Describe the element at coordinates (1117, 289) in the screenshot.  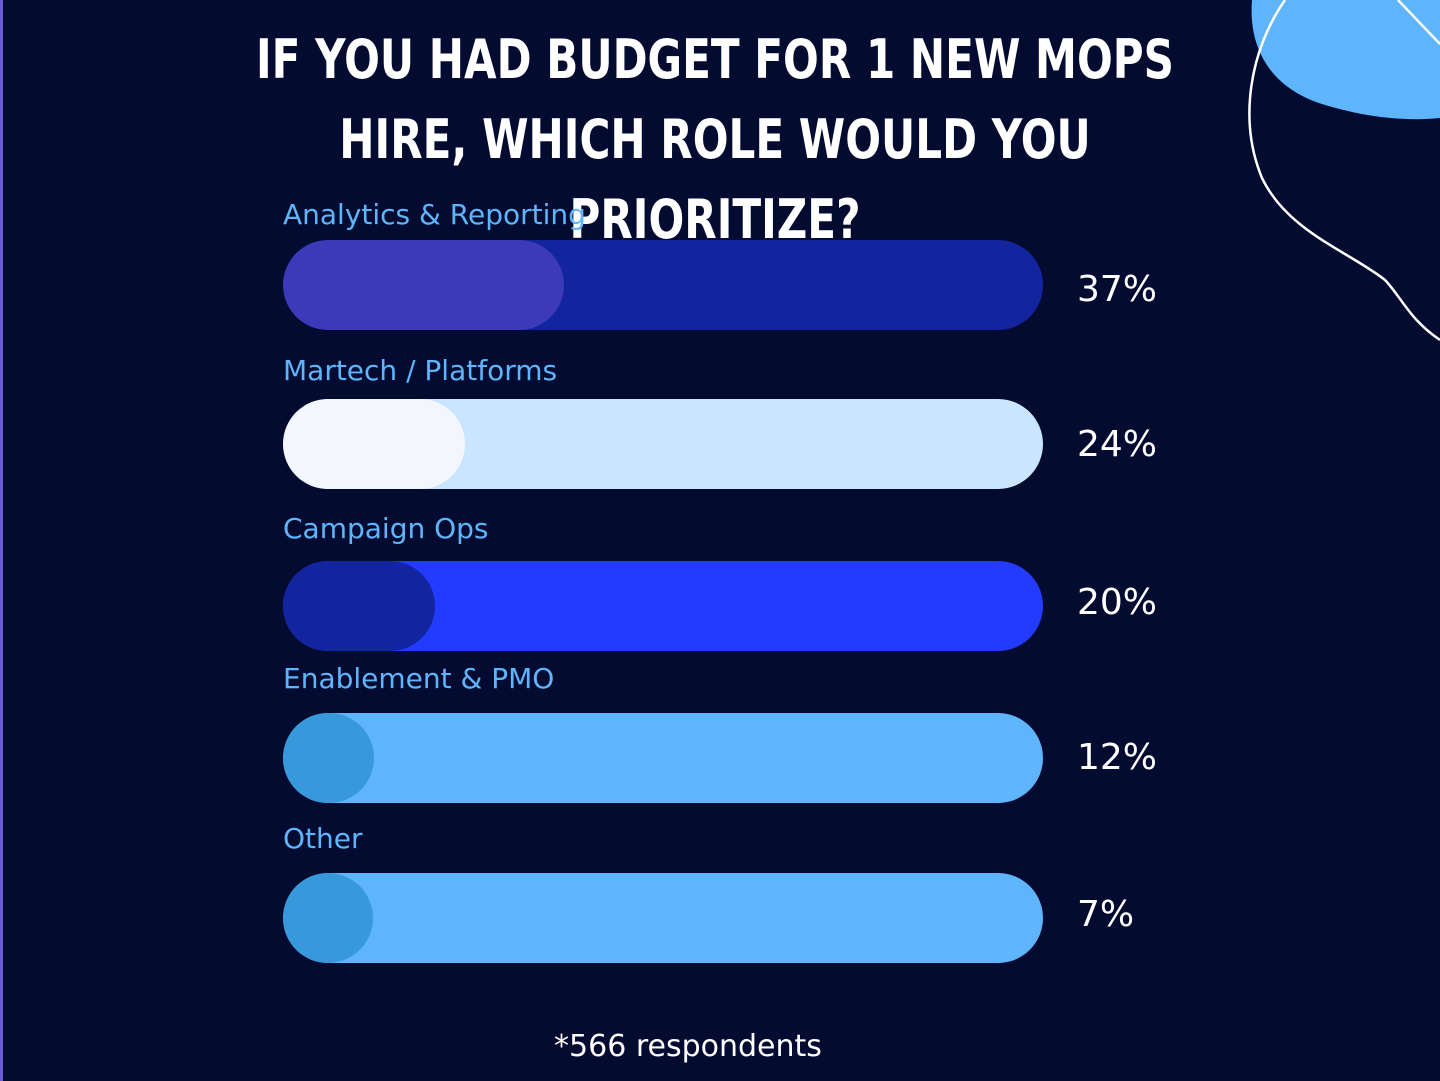
I see `value-label: 37%` at that location.